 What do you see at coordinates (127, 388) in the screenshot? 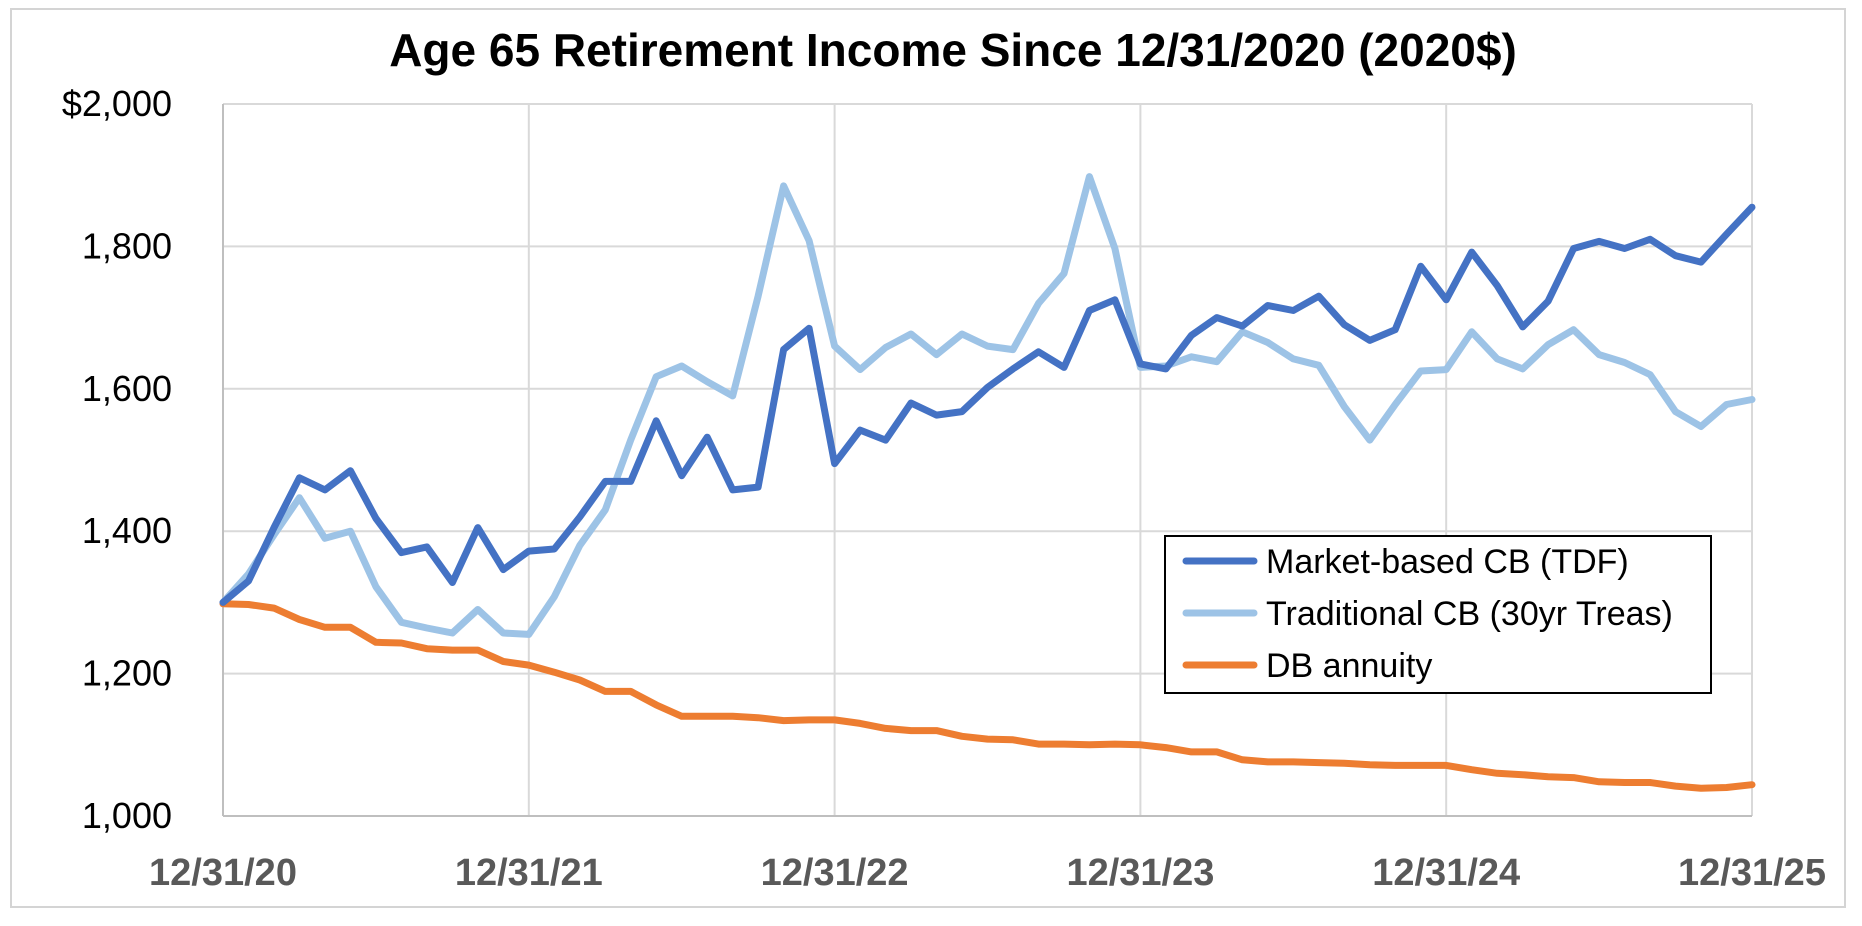
I see `y-tick-label: 1,600` at bounding box center [127, 388].